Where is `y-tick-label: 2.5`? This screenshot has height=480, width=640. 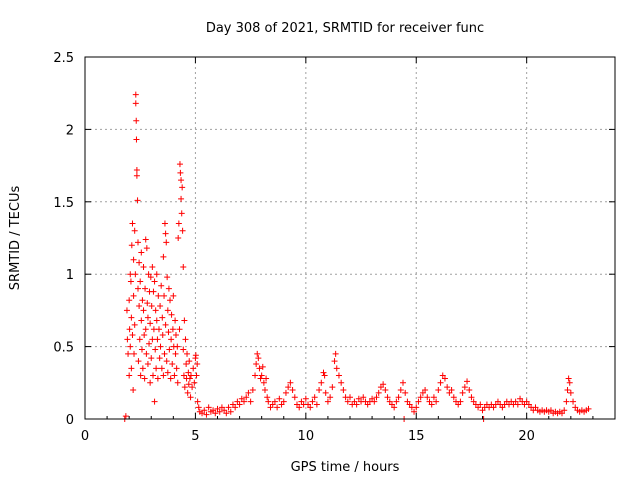 y-tick-label: 2.5 is located at coordinates (63, 58).